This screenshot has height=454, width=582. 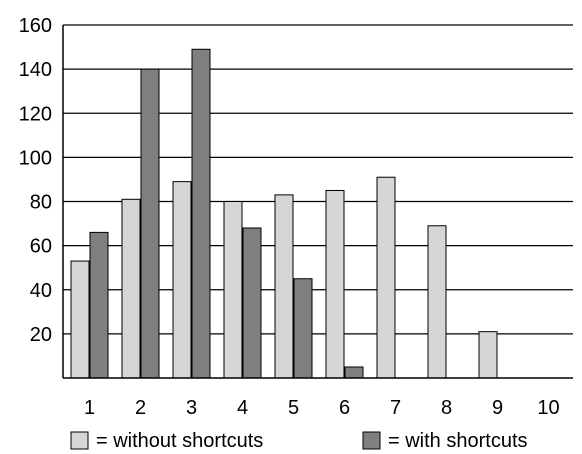 I want to click on legend-swatch-without-shortcuts, so click(x=79, y=440).